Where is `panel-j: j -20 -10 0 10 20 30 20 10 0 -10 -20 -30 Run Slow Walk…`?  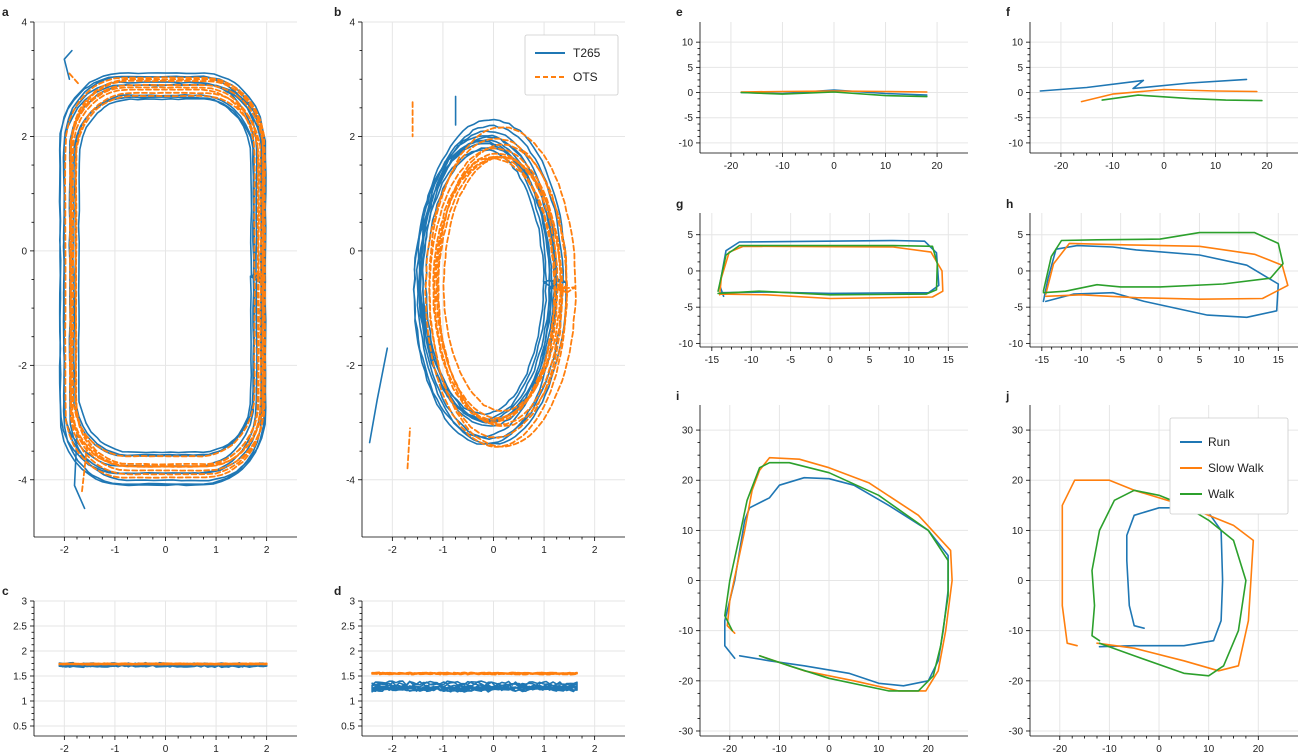 panel-j: j -20 -10 0 10 20 30 20 10 0 -10 -20 -30 Run Slow Walk… is located at coordinates (1151, 572).